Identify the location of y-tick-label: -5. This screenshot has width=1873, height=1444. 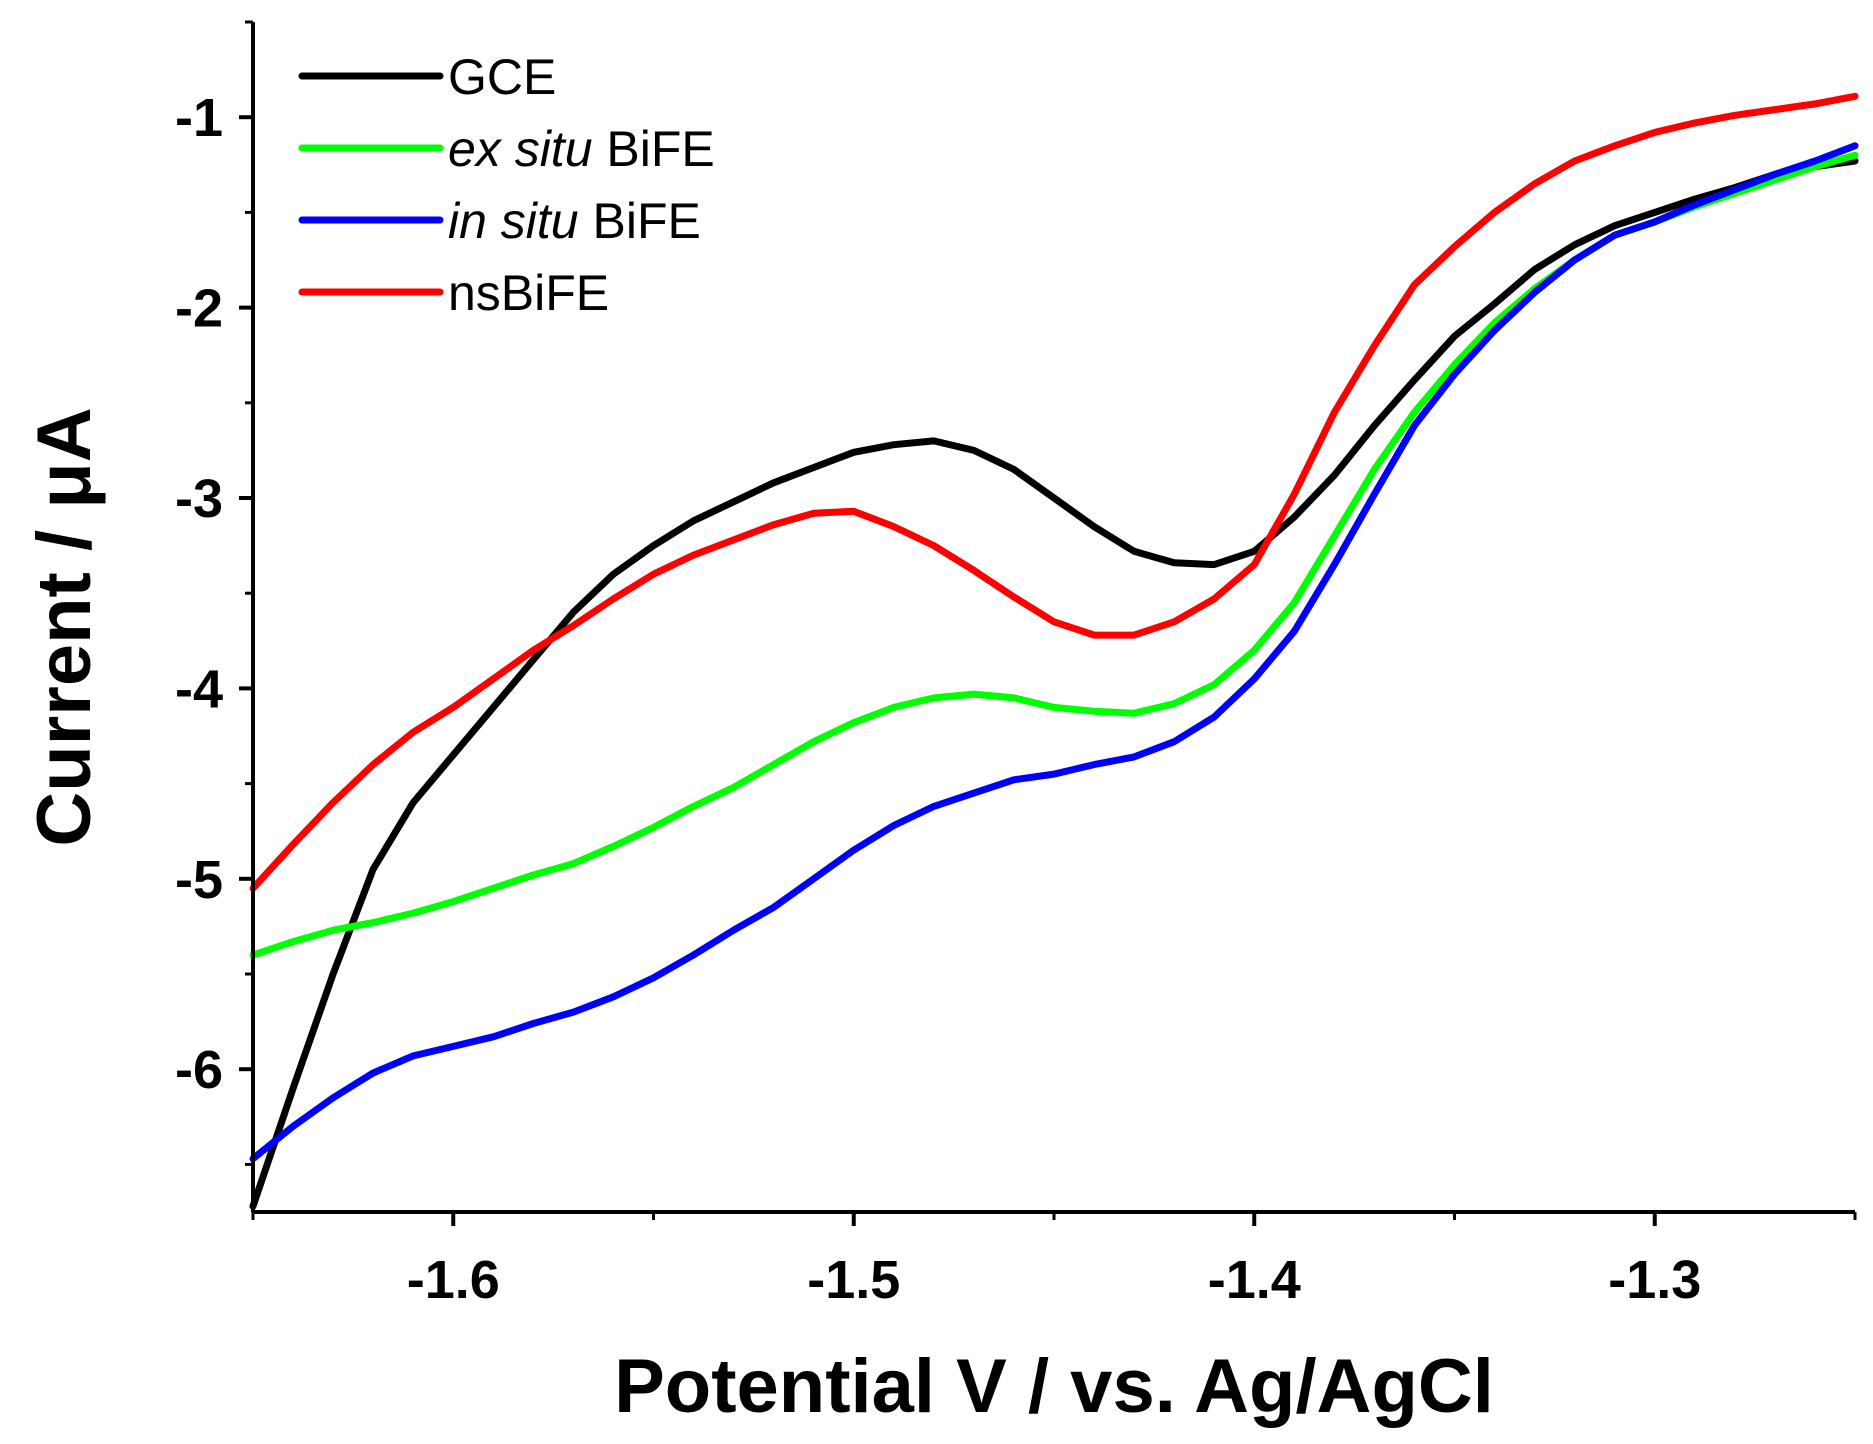
(199, 880).